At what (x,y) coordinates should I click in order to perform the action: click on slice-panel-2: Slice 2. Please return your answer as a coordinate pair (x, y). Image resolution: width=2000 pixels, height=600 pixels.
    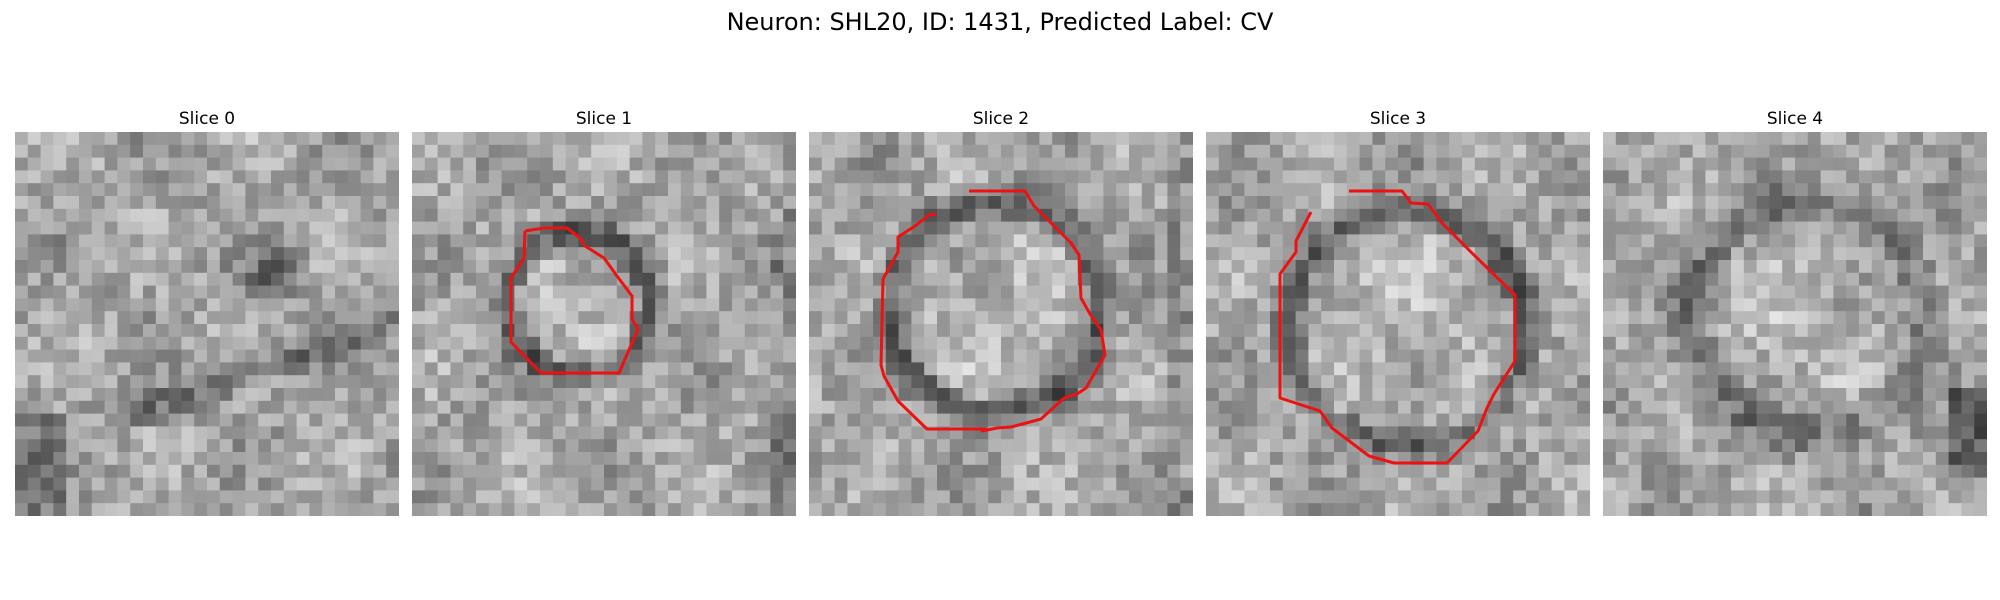
    Looking at the image, I should click on (1001, 312).